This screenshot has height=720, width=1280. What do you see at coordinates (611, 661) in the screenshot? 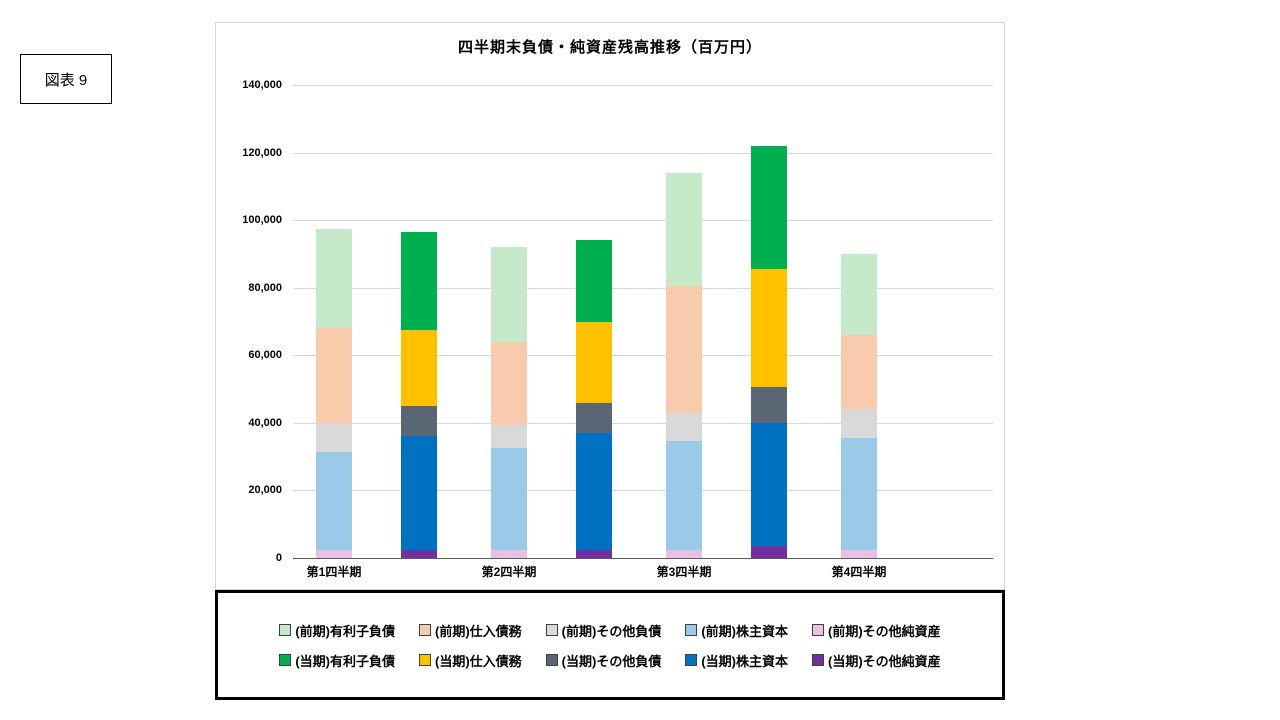
I see `legend-label: (当期)その他負債` at bounding box center [611, 661].